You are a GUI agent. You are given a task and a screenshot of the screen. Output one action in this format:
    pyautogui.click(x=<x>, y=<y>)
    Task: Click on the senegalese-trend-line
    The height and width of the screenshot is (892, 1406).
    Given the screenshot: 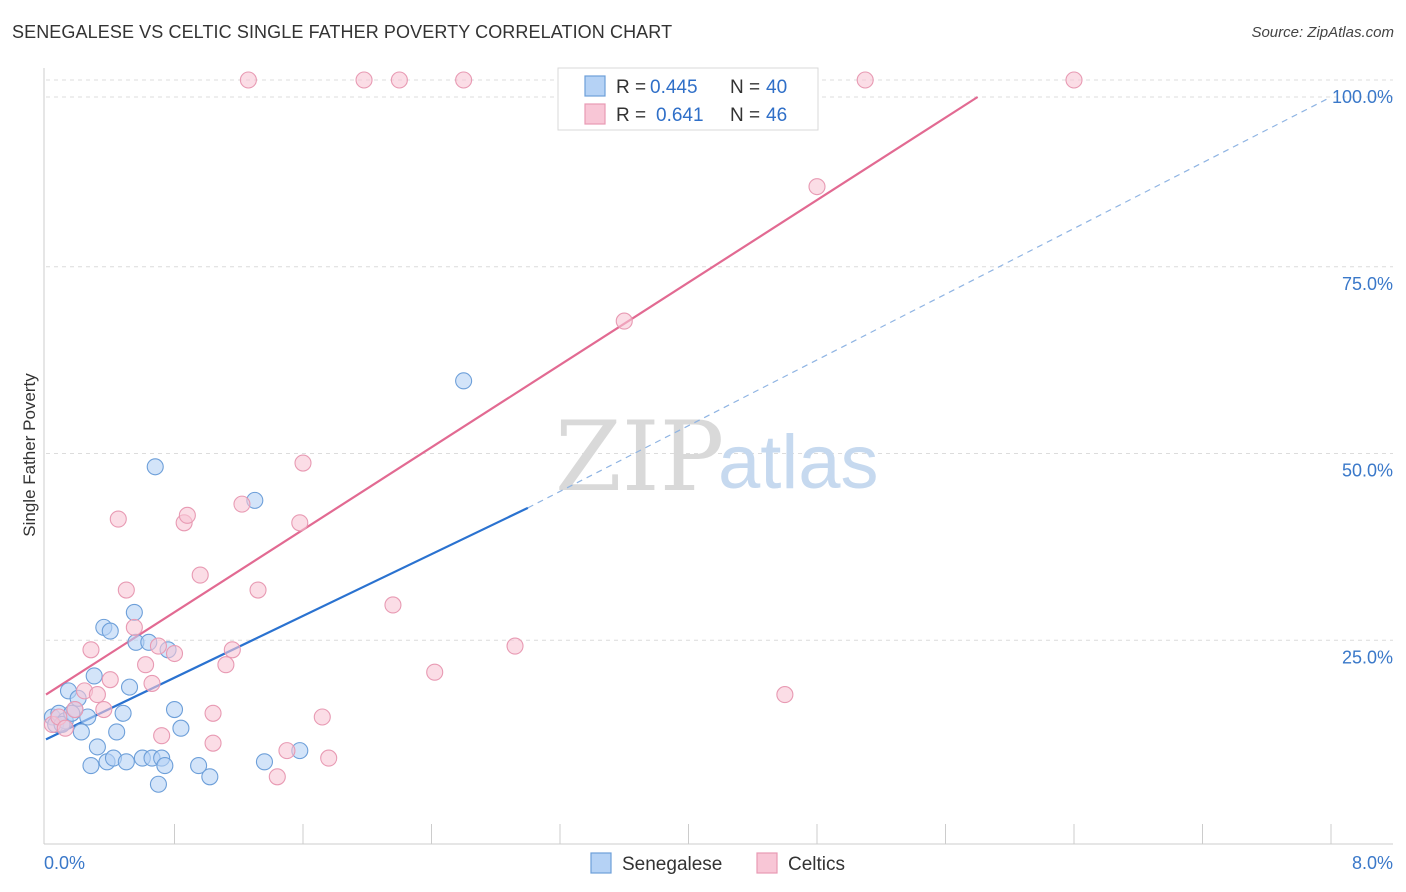 What is the action you would take?
    pyautogui.click(x=287, y=623)
    